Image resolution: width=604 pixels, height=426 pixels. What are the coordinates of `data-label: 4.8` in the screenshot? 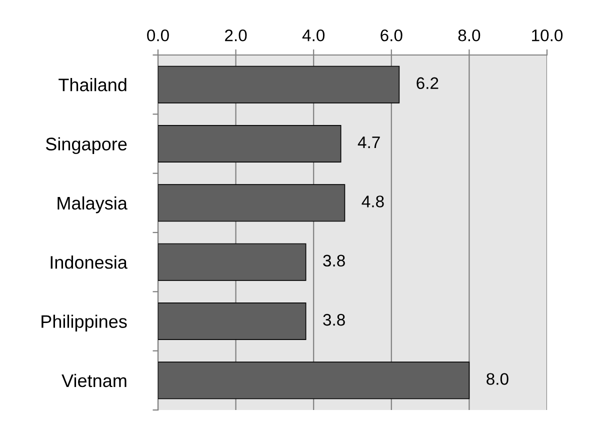 It's located at (373, 202).